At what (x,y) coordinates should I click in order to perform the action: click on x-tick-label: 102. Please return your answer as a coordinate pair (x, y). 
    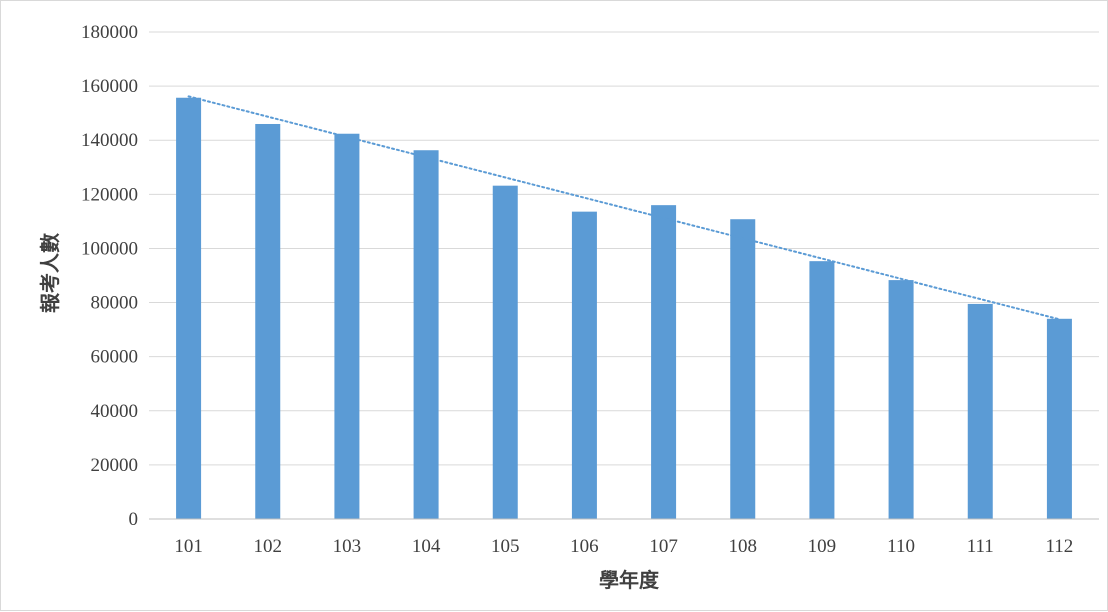
    Looking at the image, I should click on (268, 546).